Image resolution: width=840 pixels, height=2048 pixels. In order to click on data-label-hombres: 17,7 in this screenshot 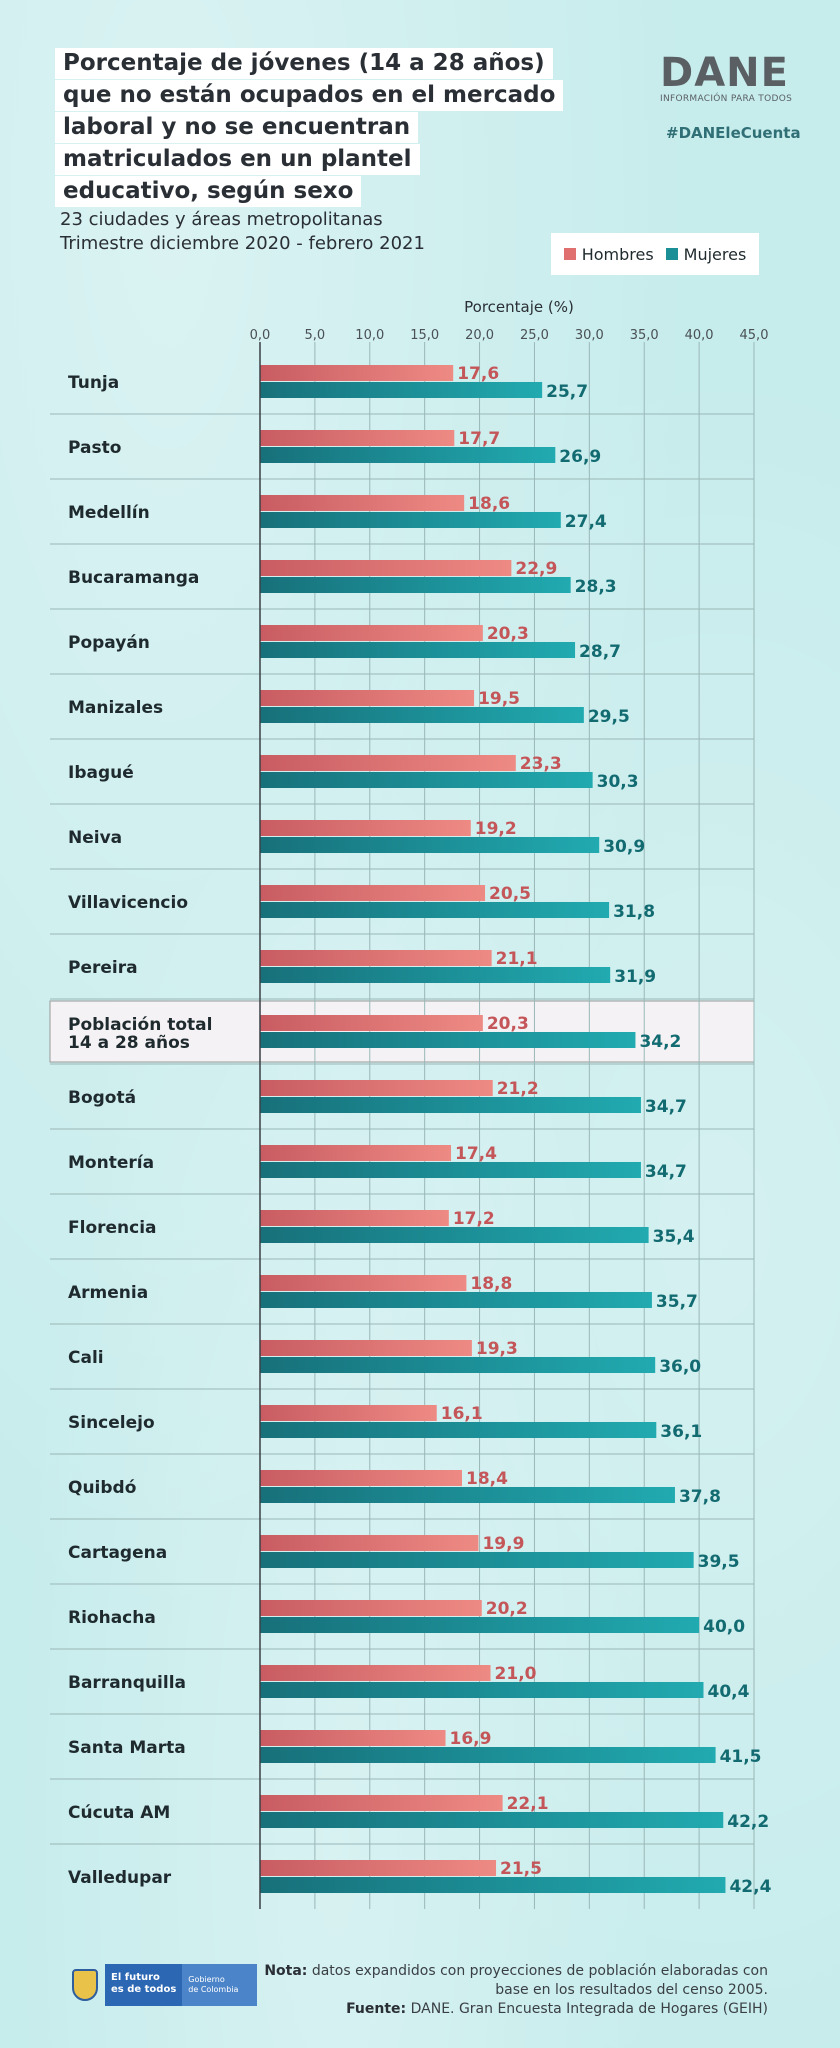, I will do `click(479, 439)`.